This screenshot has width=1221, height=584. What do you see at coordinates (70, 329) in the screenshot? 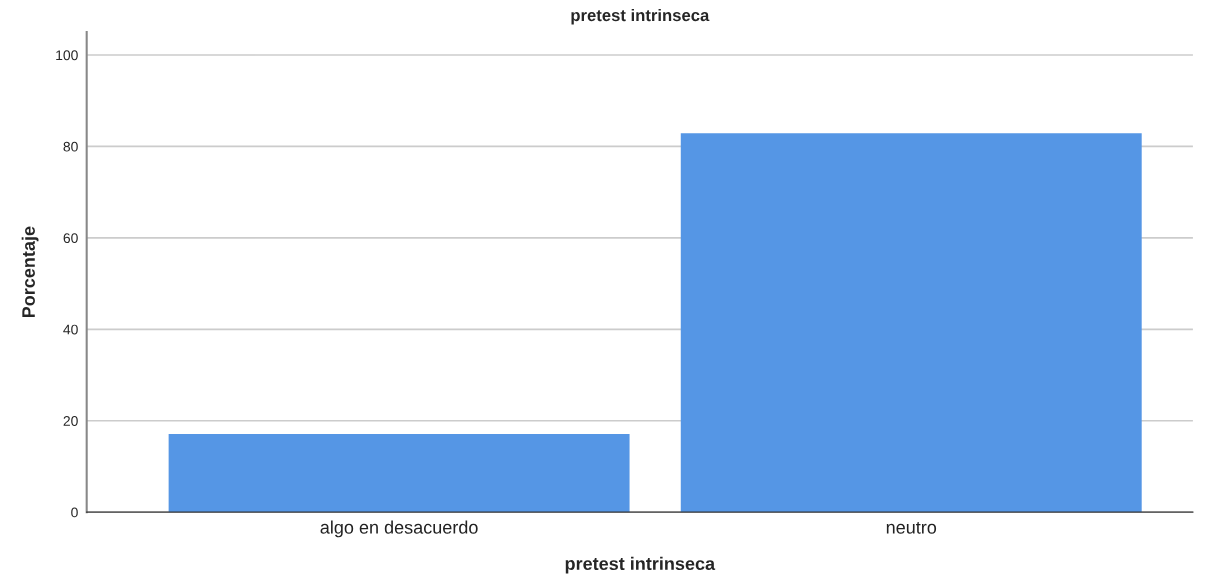
I see `y-tick-label: 40` at bounding box center [70, 329].